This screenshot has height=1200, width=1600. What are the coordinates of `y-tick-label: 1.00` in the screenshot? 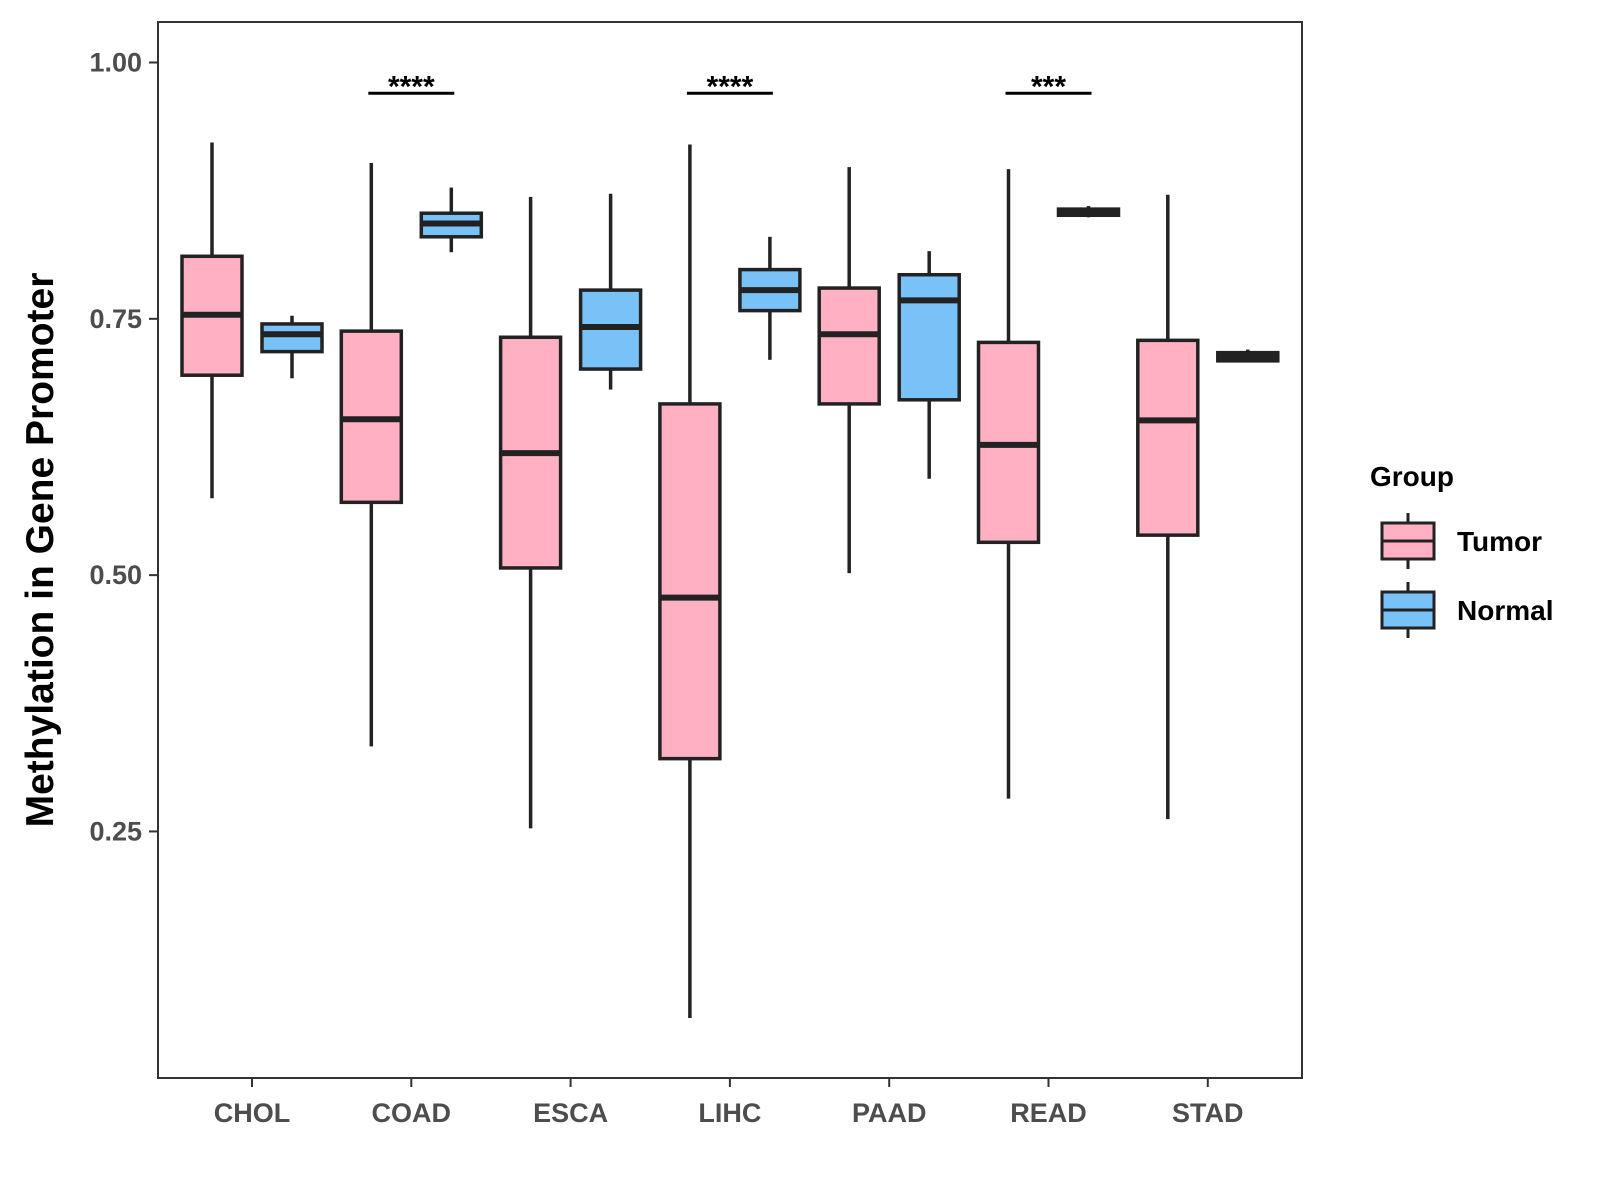 It's located at (115, 63).